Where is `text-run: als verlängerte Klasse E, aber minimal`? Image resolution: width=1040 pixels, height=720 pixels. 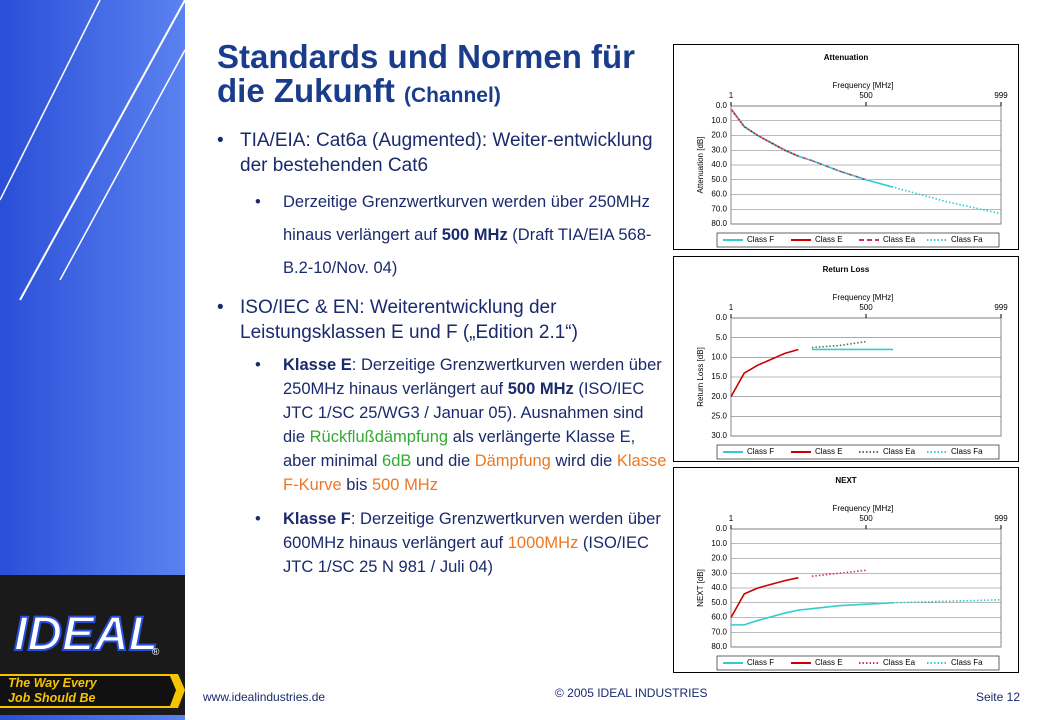 text-run: als verlängerte Klasse E, aber minimal is located at coordinates (459, 449).